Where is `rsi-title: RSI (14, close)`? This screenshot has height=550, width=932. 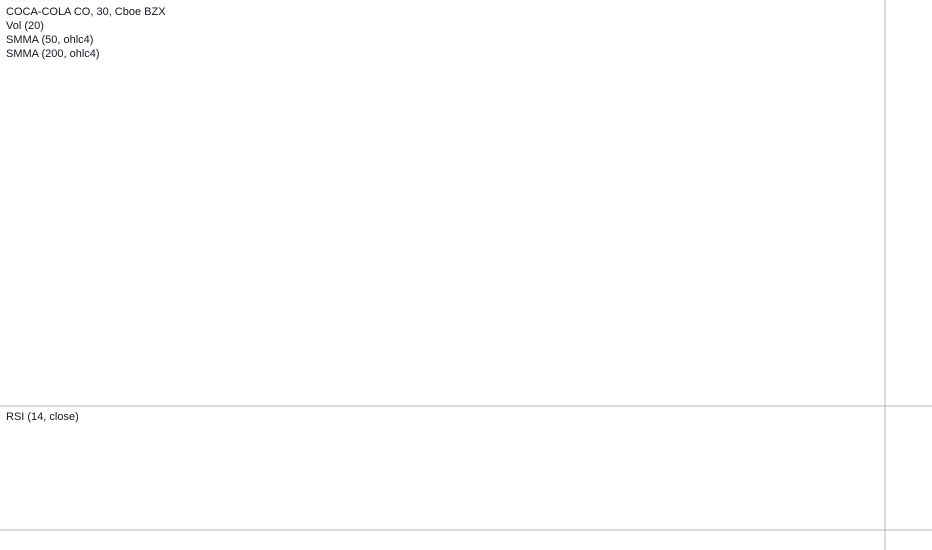 rsi-title: RSI (14, close) is located at coordinates (42, 417).